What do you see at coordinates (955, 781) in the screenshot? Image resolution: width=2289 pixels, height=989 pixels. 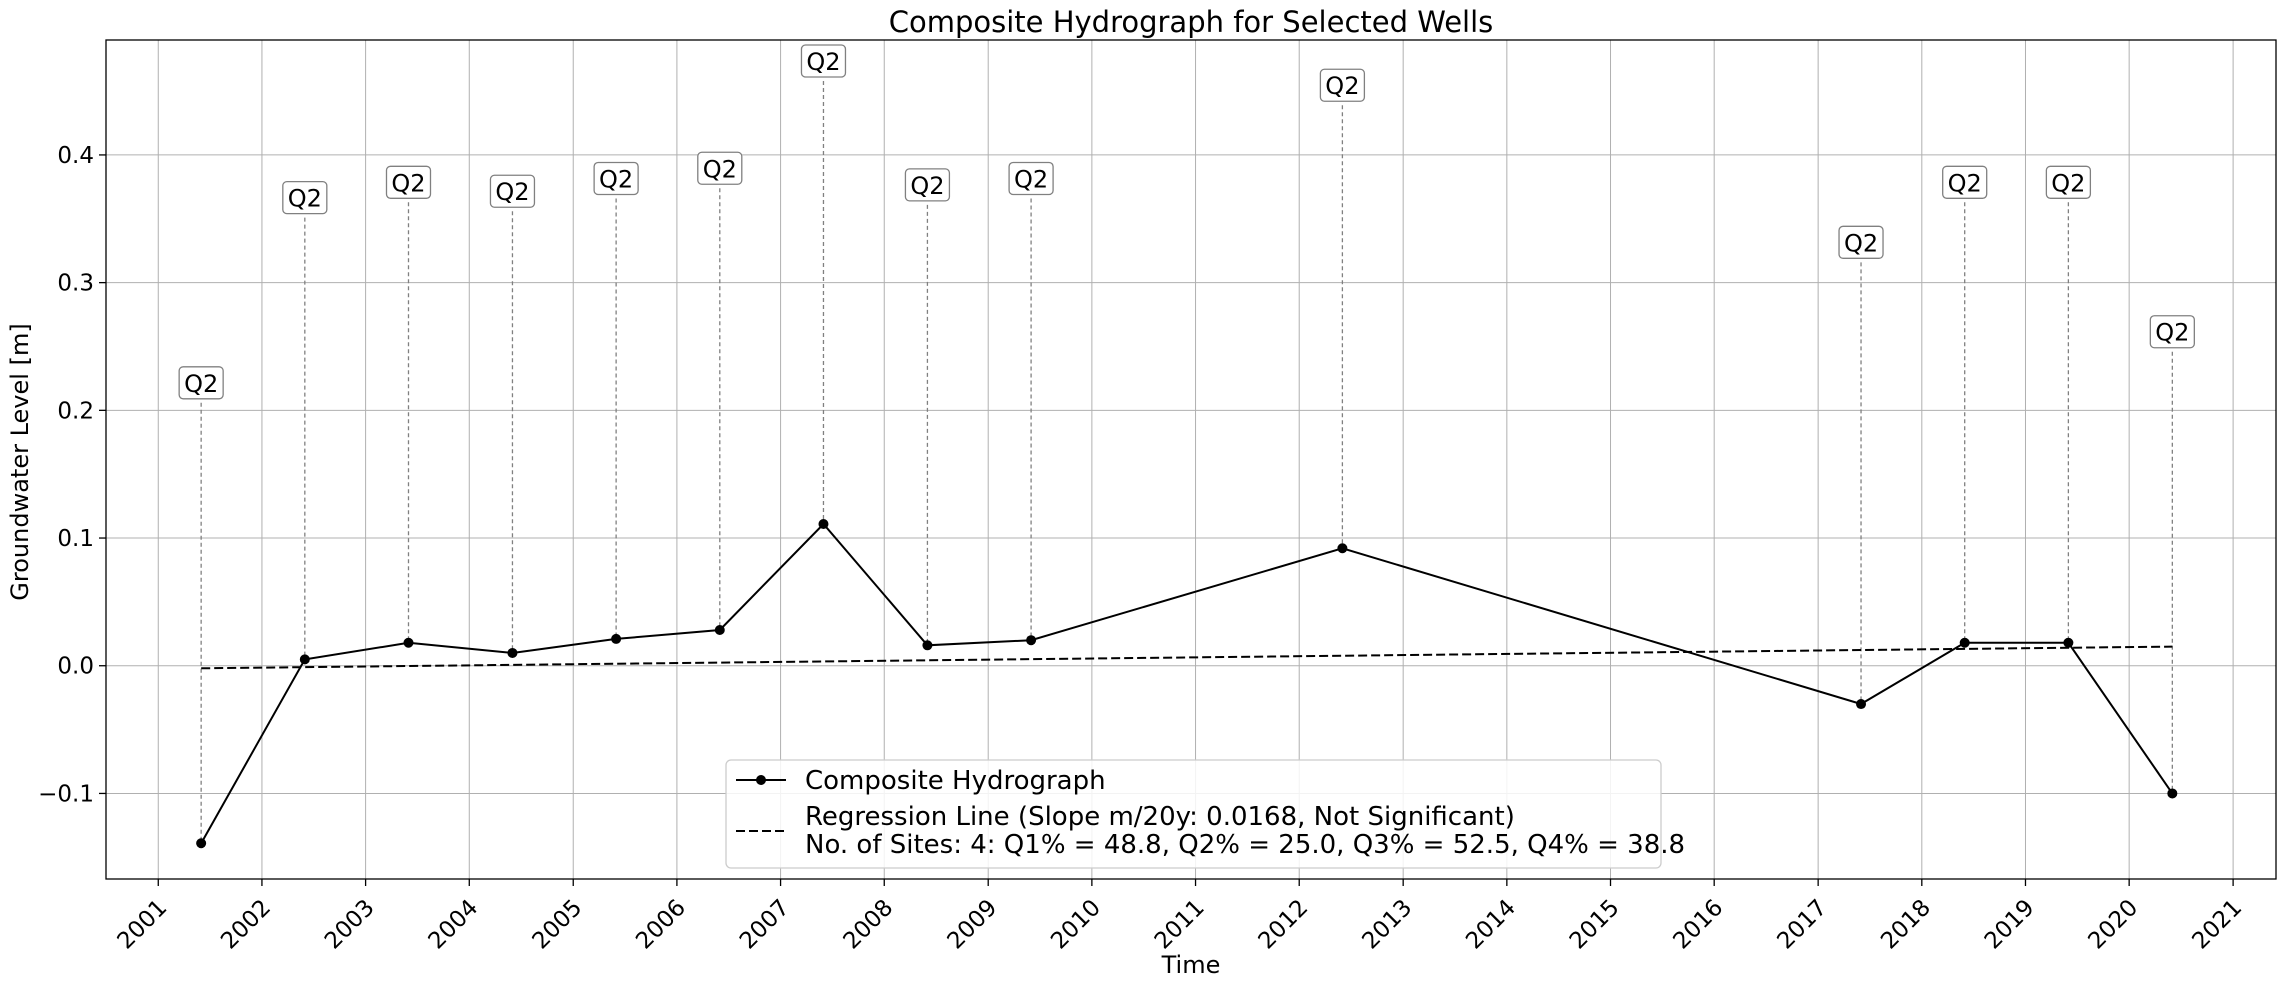 I see `legend-label-composite: Composite Hydrograph` at bounding box center [955, 781].